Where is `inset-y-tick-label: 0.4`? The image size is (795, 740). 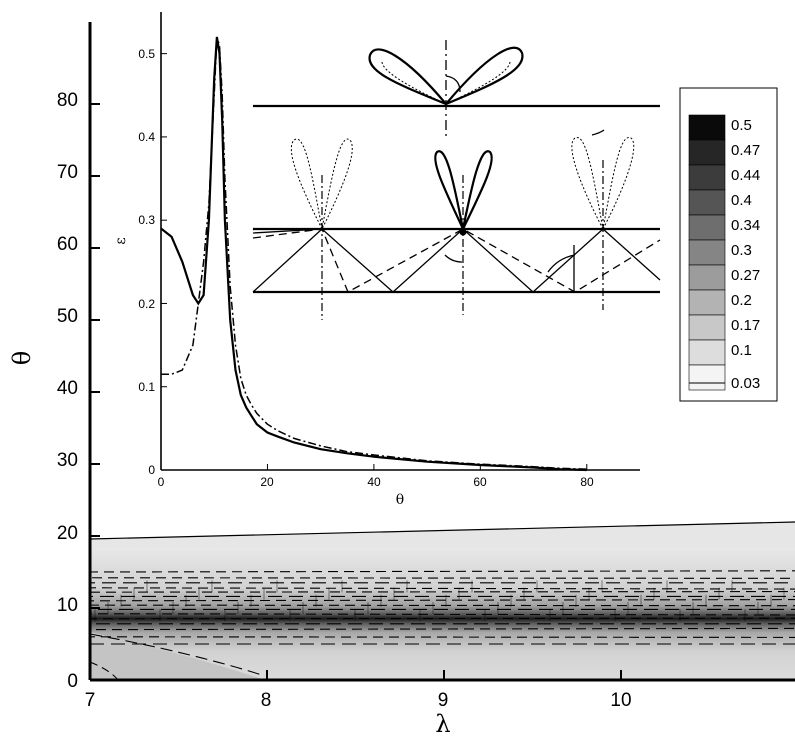 inset-y-tick-label: 0.4 is located at coordinates (146, 137).